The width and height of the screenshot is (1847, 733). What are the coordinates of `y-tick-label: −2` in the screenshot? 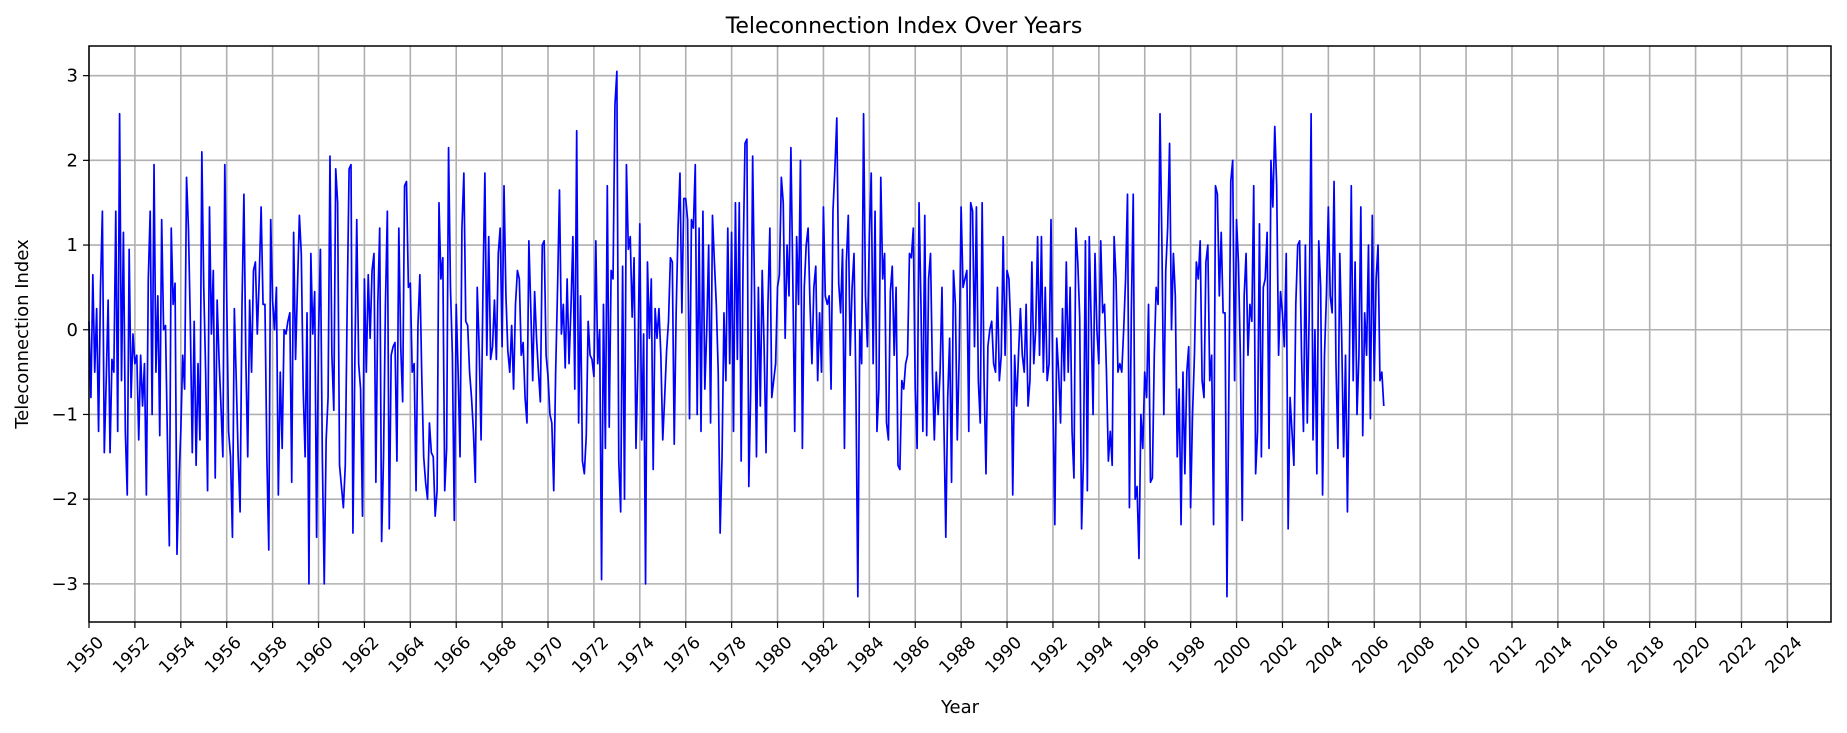 It's located at (64, 499).